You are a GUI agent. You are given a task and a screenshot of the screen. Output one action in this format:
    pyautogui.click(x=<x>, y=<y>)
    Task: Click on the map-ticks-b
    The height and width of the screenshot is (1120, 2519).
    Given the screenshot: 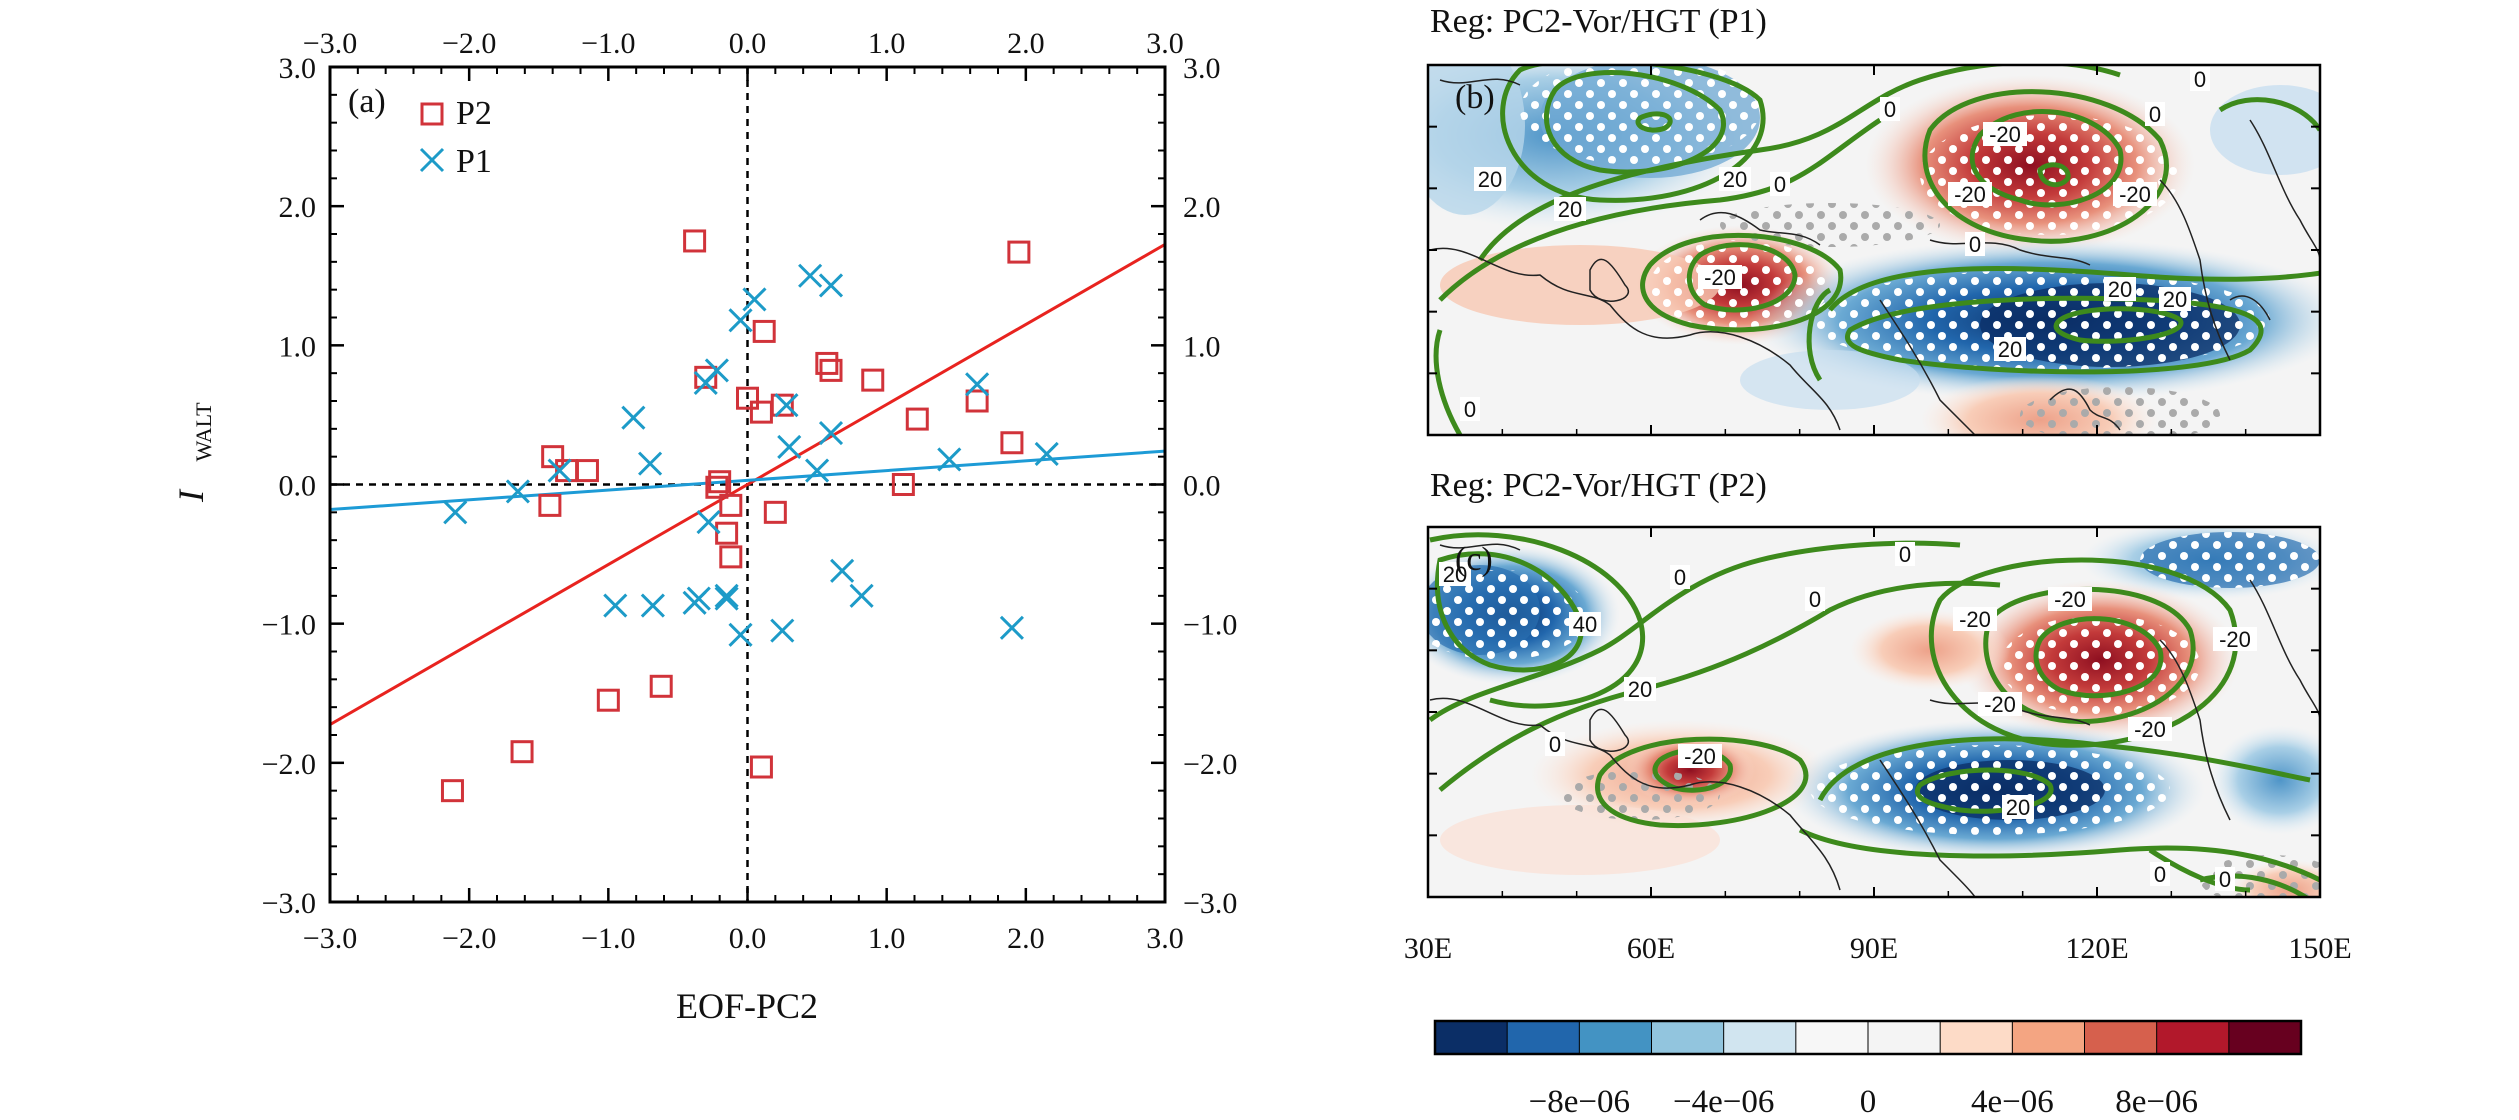 What is the action you would take?
    pyautogui.click(x=1874, y=250)
    